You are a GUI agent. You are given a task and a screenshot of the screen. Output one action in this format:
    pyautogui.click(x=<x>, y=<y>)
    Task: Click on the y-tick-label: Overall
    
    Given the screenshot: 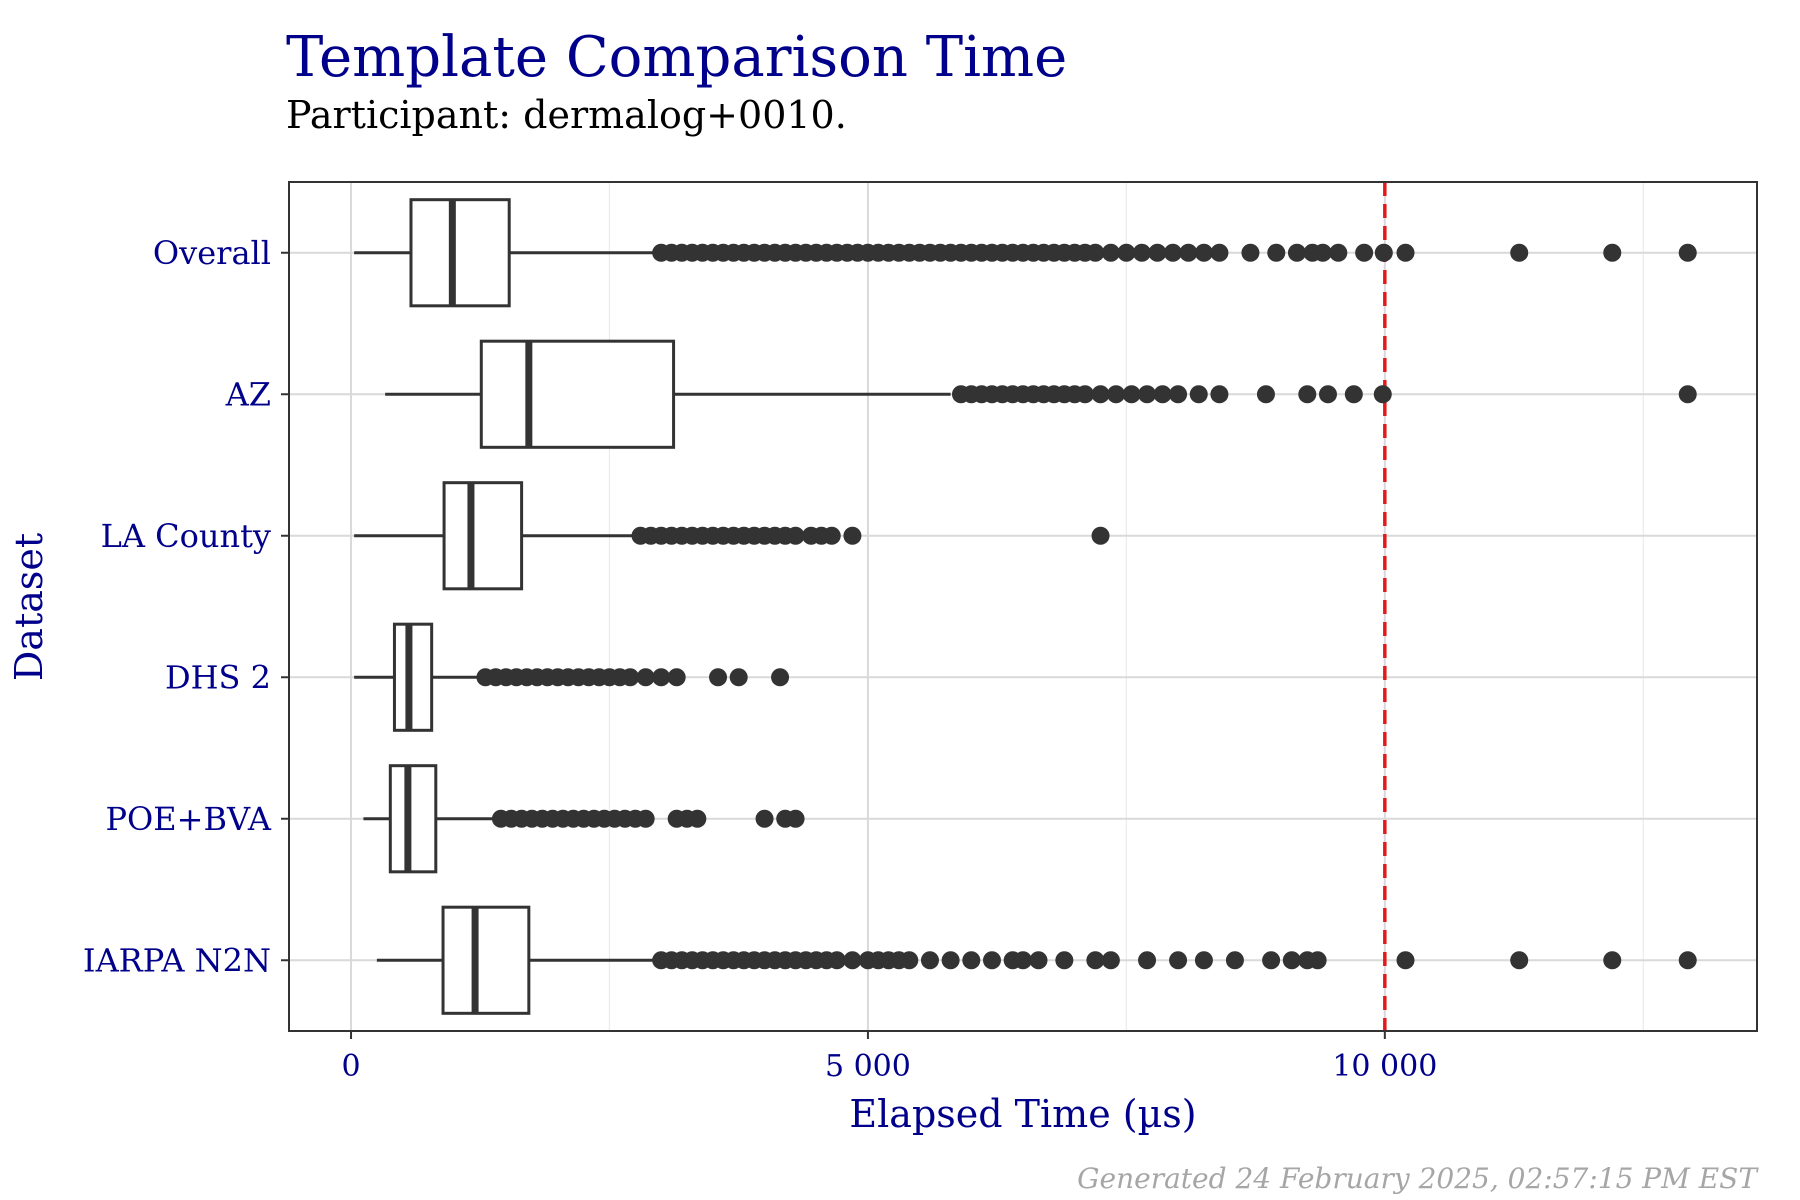 What is the action you would take?
    pyautogui.click(x=212, y=253)
    